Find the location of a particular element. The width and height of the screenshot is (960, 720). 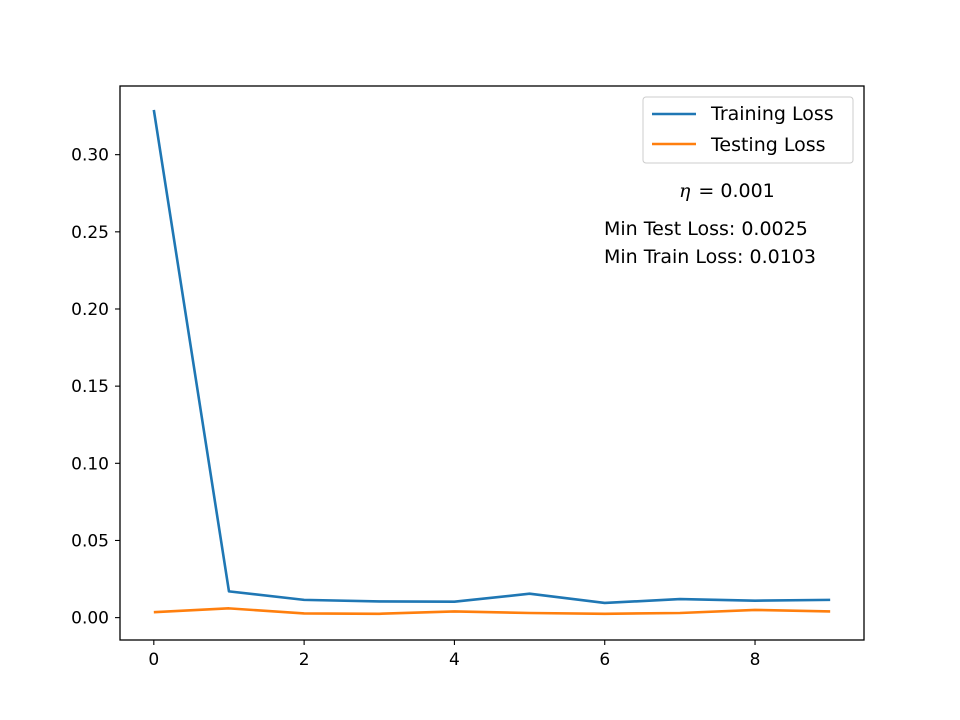

y-tick-label: 0.10 is located at coordinates (90, 464).